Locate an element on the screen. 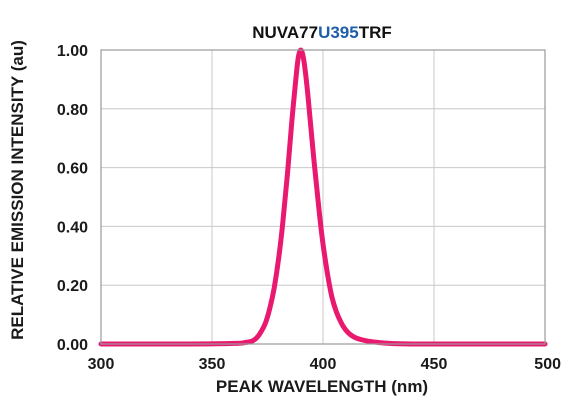  y-tick-label: 1.00 is located at coordinates (72, 51).